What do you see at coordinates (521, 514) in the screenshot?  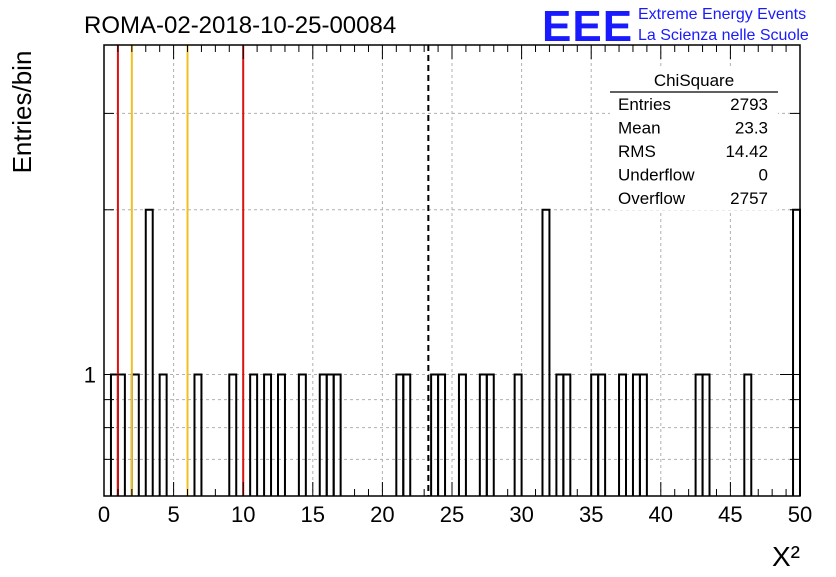 I see `x-tick-label: 30` at bounding box center [521, 514].